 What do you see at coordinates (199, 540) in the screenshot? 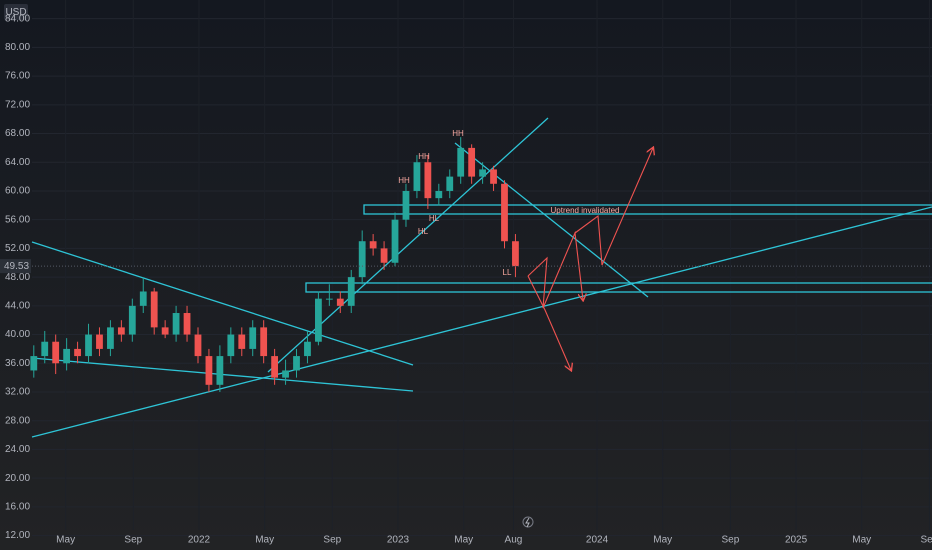
I see `x-tick-label: 2022` at bounding box center [199, 540].